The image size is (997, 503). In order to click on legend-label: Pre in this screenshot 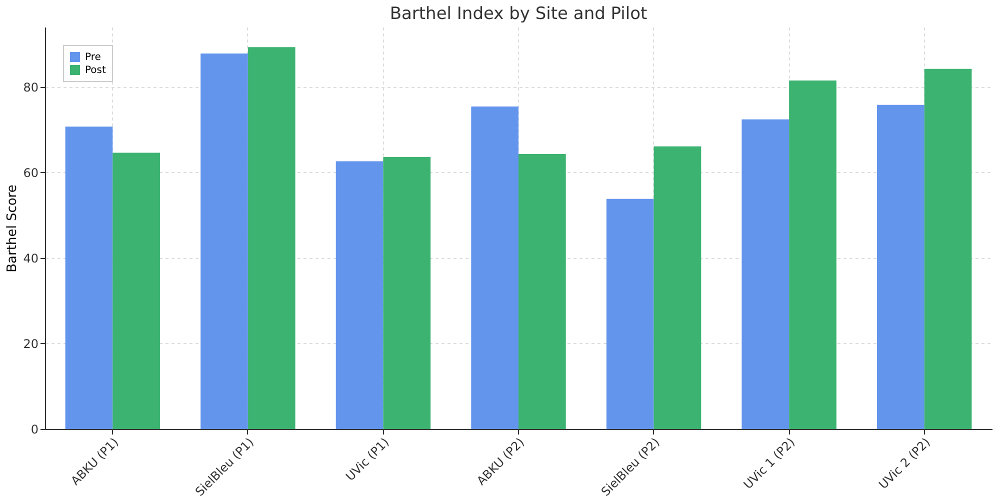, I will do `click(93, 57)`.